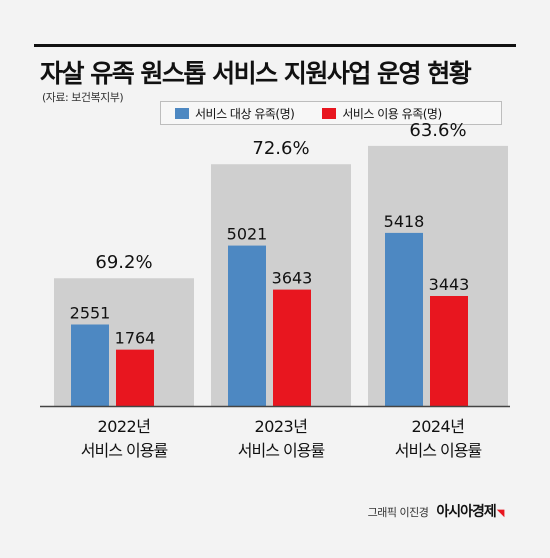 The width and height of the screenshot is (550, 558). Describe the element at coordinates (83, 97) in the screenshot. I see `source-note: (자료: 보건복지부)` at that location.